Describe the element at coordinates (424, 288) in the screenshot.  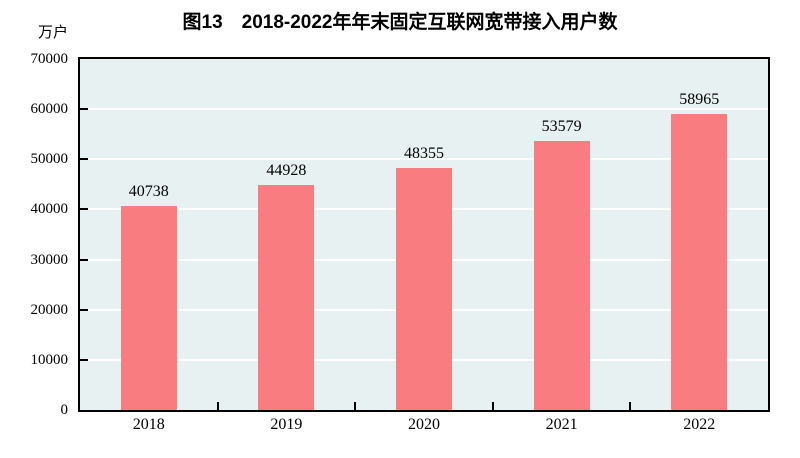
I see `bar-2020` at that location.